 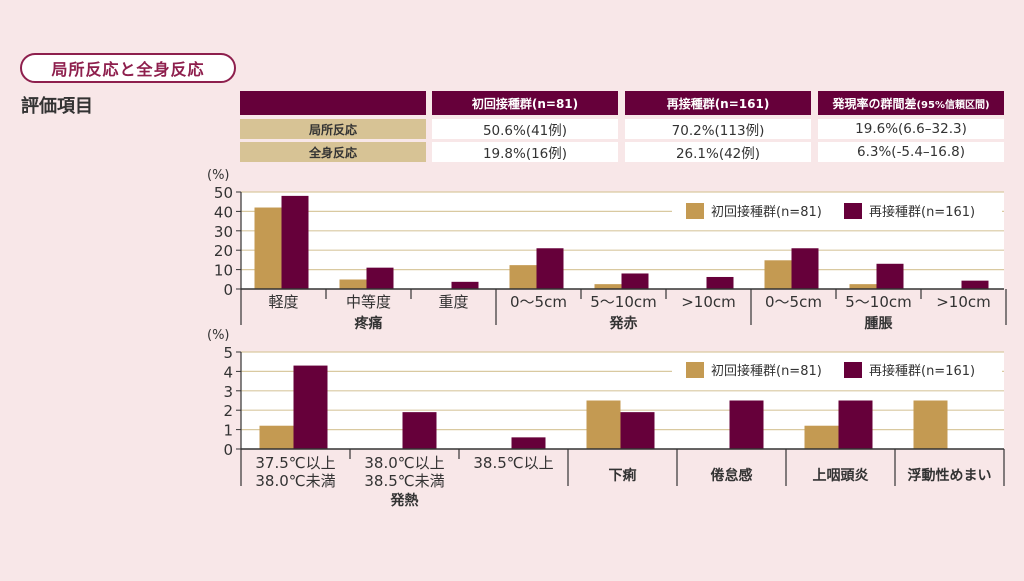 I want to click on x-tick-label: 重度, so click(x=453, y=302).